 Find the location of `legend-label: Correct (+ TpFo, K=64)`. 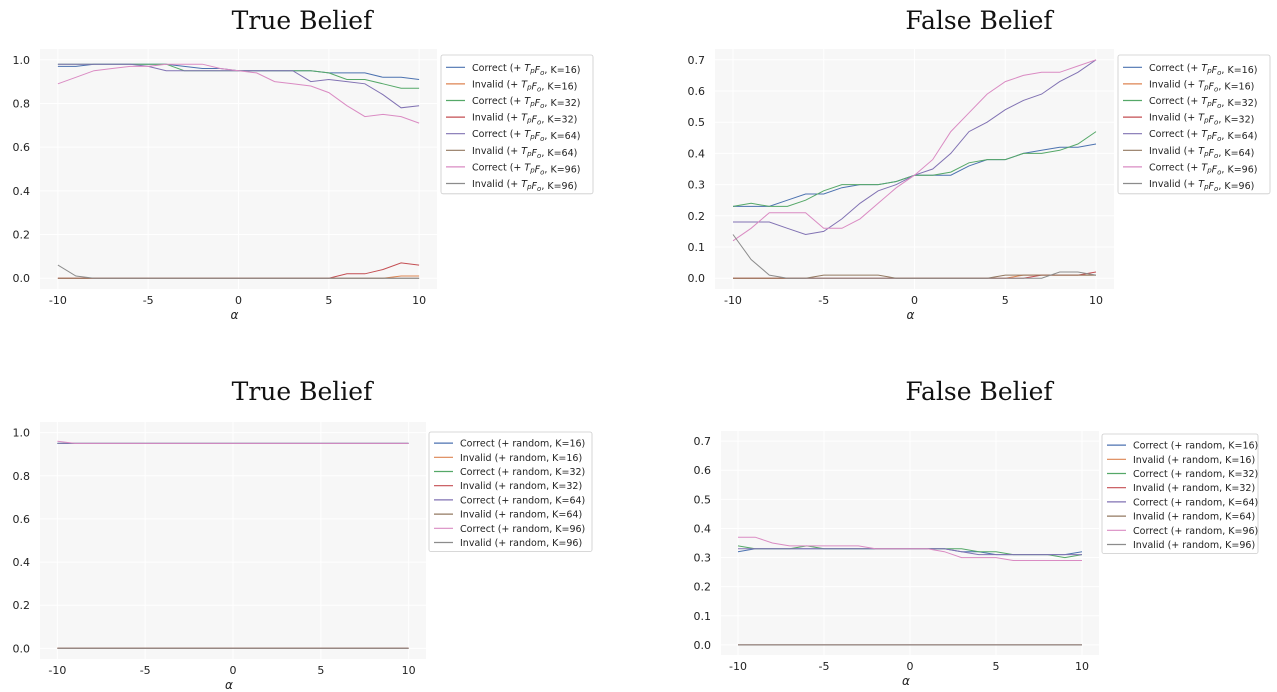

legend-label: Correct (+ TpFo, K=64) is located at coordinates (526, 136).